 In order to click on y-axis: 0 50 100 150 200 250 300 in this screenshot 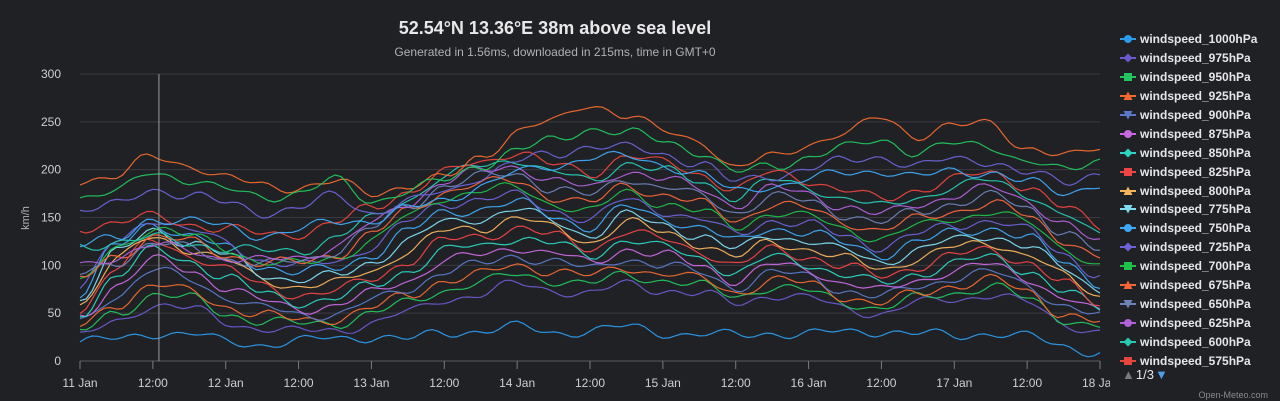, I will do `click(51, 217)`.